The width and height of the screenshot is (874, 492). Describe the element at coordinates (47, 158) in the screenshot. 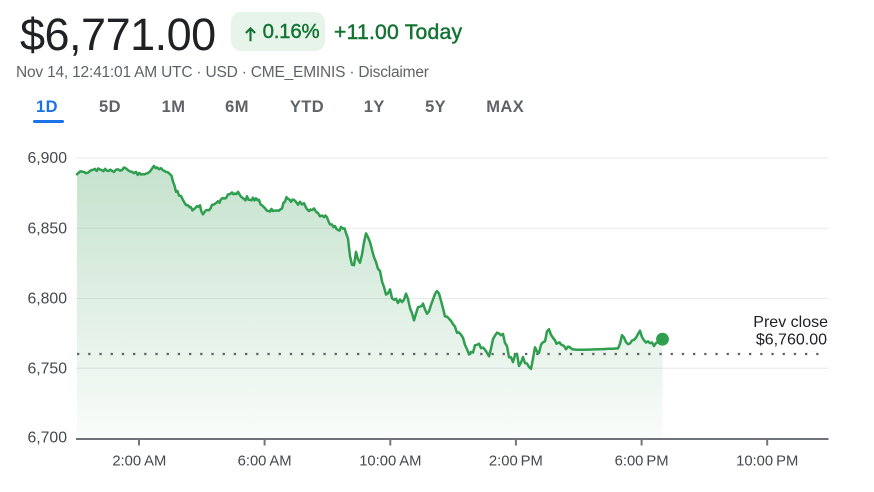

I see `svg-text: 6,900` at that location.